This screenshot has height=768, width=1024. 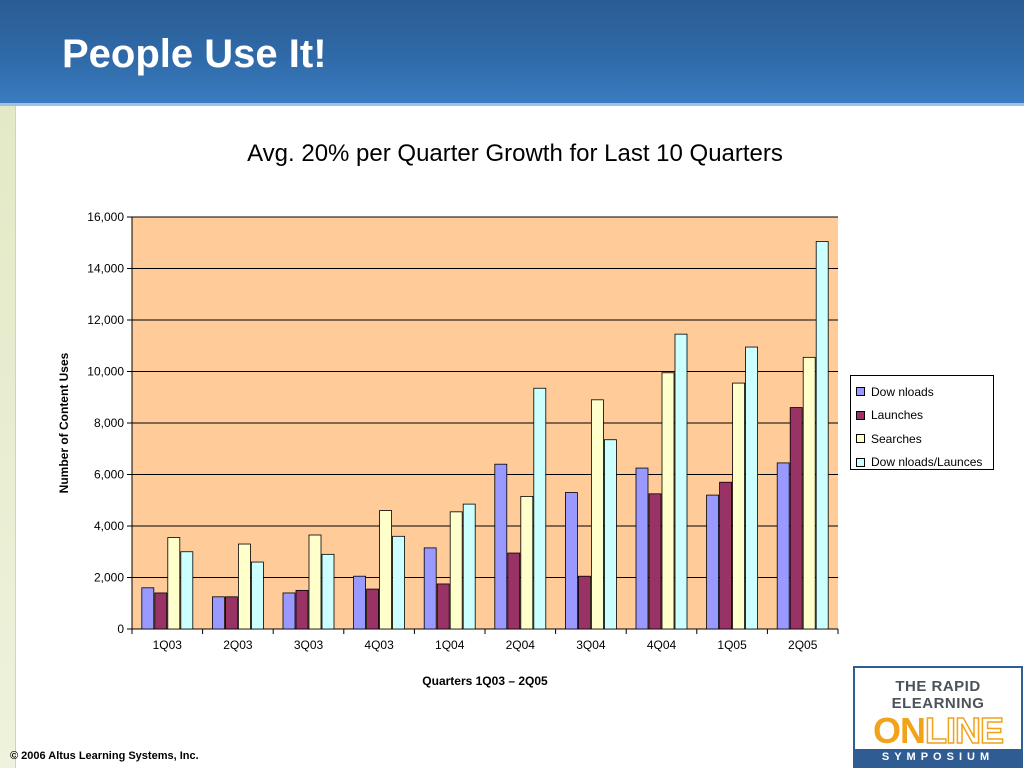 I want to click on bar-4-2Q05, so click(x=822, y=435).